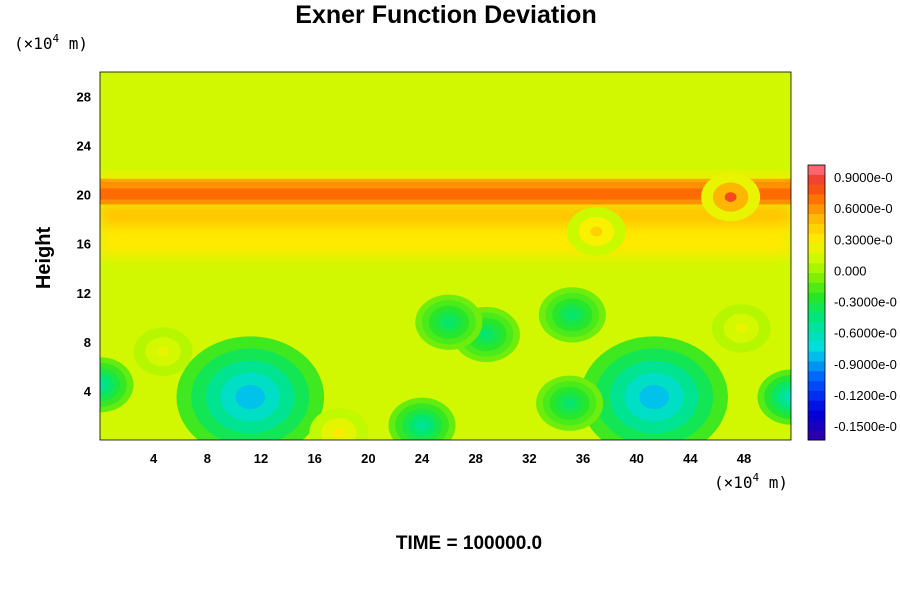  I want to click on x-tick-label: 32, so click(529, 458).